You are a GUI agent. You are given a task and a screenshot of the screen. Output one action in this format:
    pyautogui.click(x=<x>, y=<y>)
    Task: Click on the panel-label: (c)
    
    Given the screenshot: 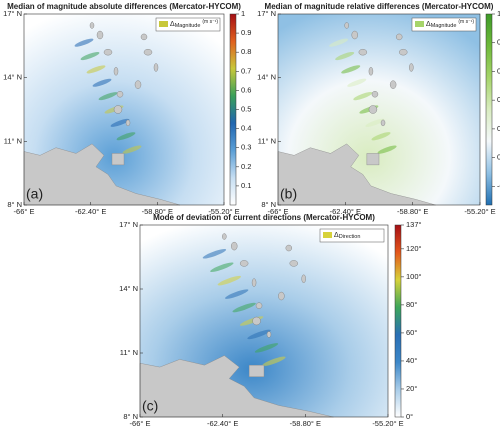 What is the action you would take?
    pyautogui.click(x=150, y=406)
    